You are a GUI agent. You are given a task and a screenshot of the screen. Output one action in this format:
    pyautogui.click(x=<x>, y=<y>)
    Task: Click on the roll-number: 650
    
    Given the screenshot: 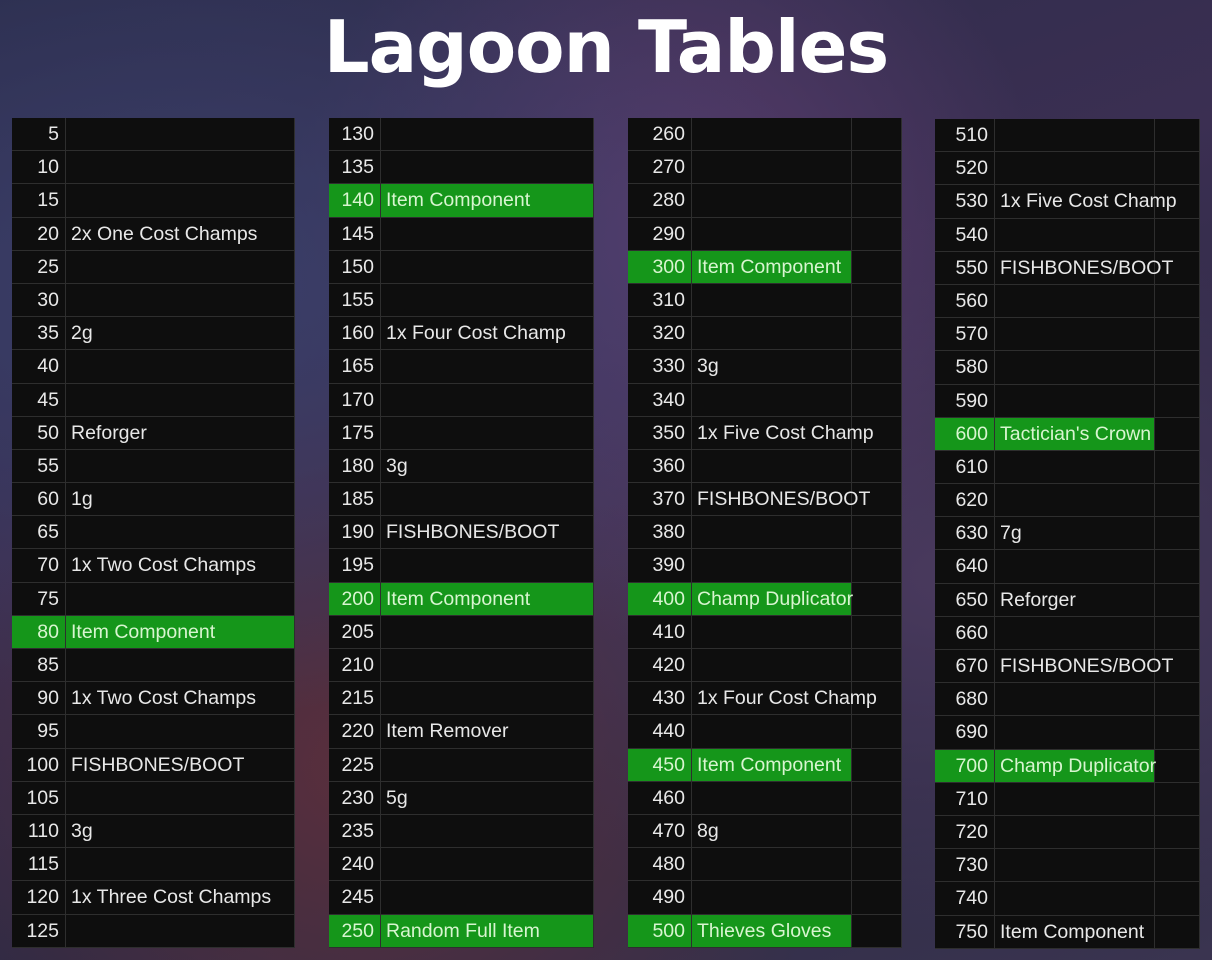 What is the action you would take?
    pyautogui.click(x=965, y=599)
    